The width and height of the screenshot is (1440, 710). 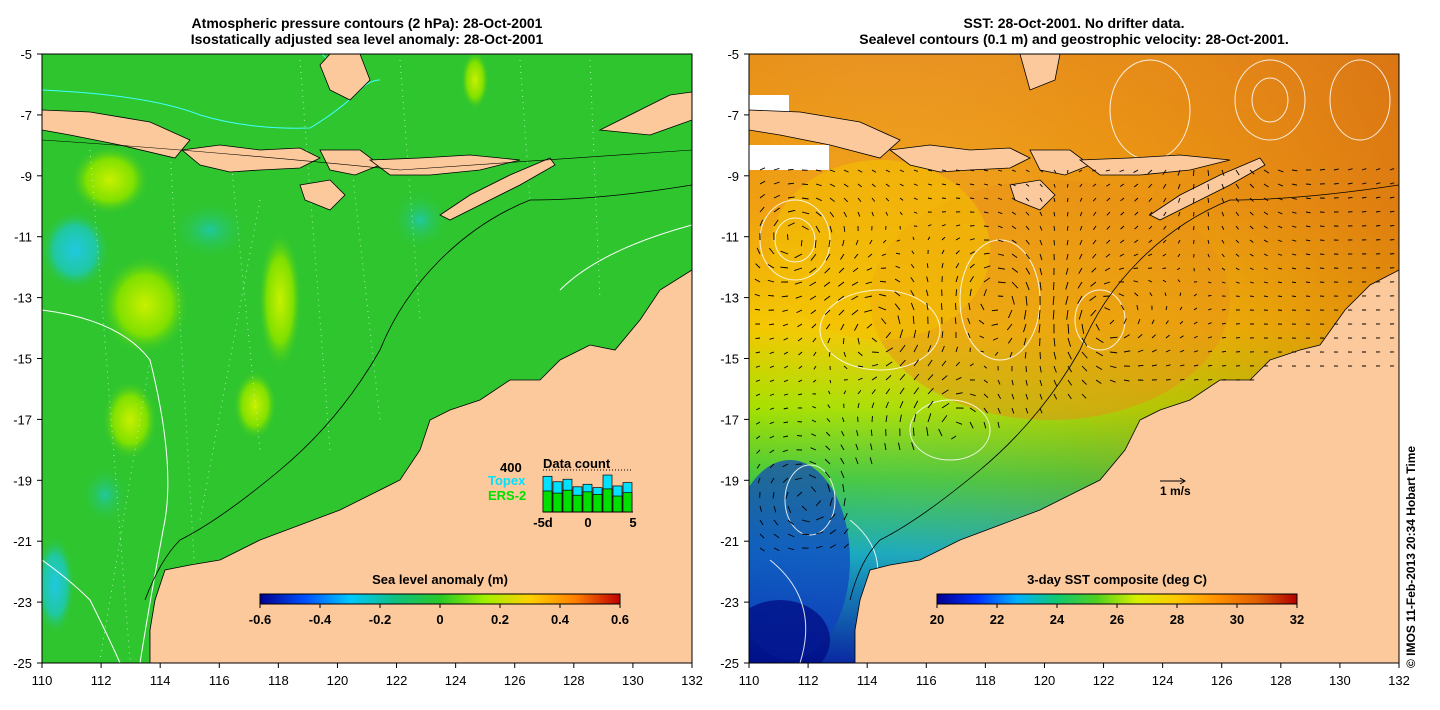 What do you see at coordinates (729, 541) in the screenshot?
I see `right-y-tick-label: -21` at bounding box center [729, 541].